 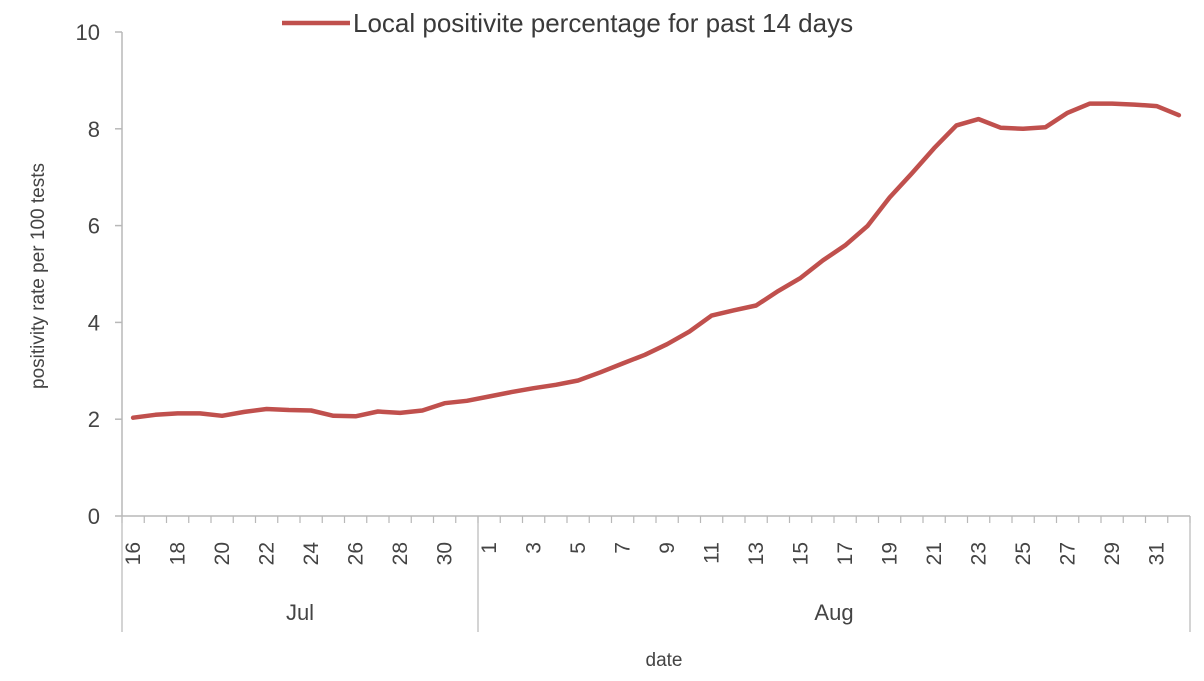 I want to click on x-tick-label: 3, so click(x=534, y=548).